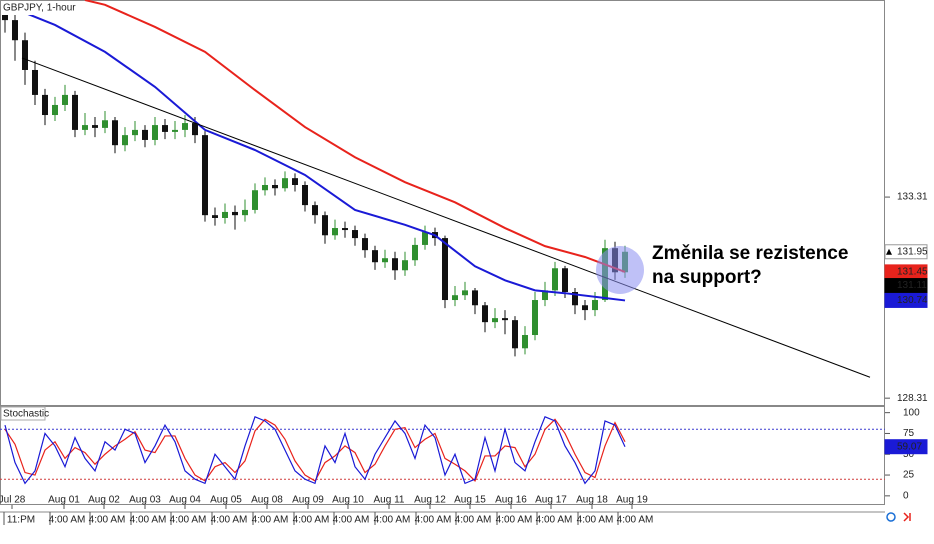 The image size is (934, 544). Describe the element at coordinates (906, 495) in the screenshot. I see `y-tick-label: 0` at that location.